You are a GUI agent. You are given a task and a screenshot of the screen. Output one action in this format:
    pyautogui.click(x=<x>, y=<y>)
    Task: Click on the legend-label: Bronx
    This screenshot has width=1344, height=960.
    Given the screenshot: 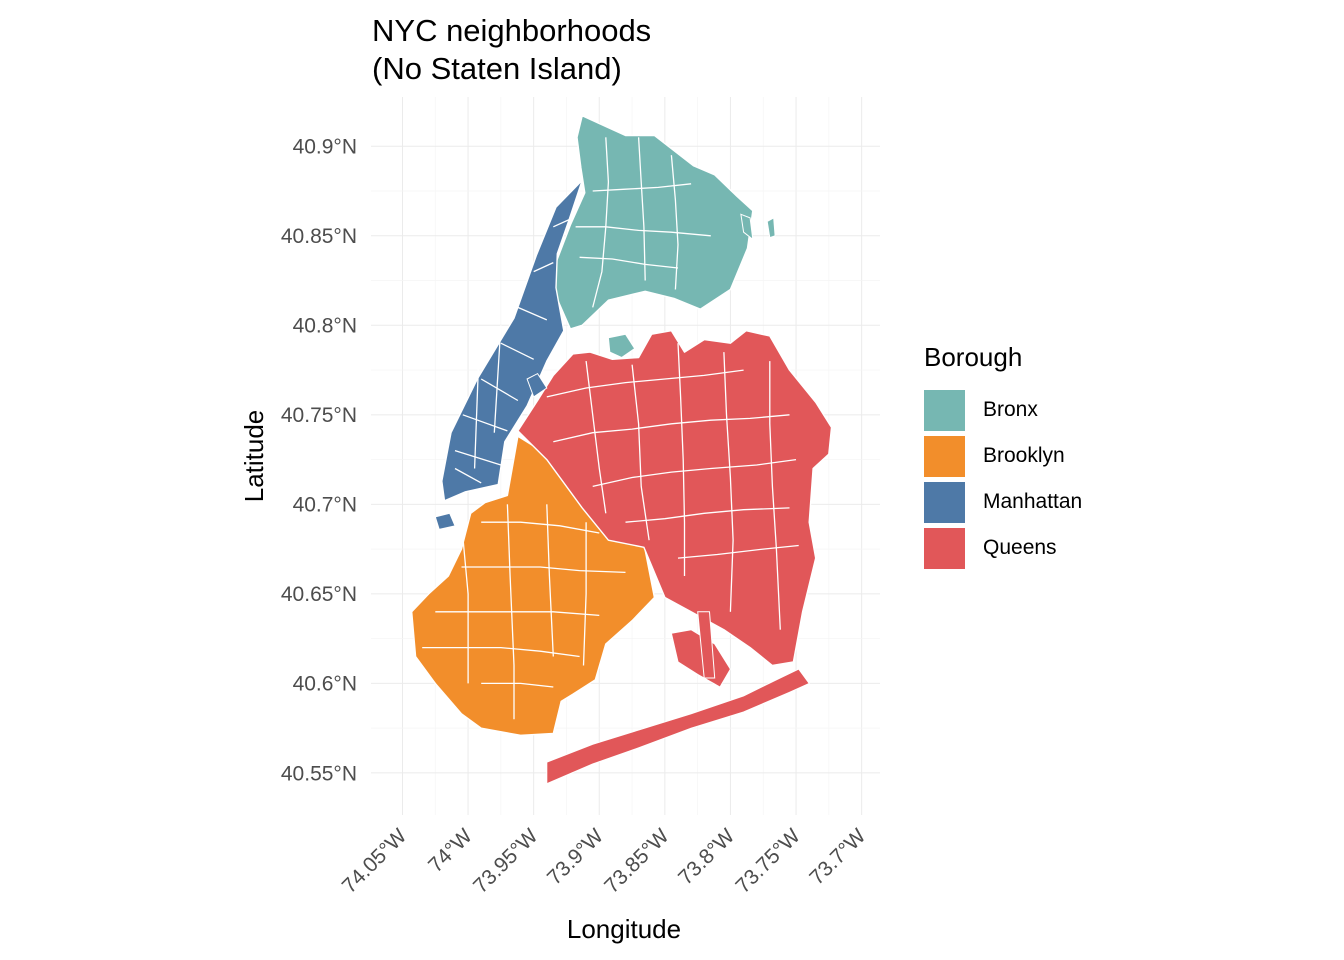 What is the action you would take?
    pyautogui.click(x=1010, y=409)
    